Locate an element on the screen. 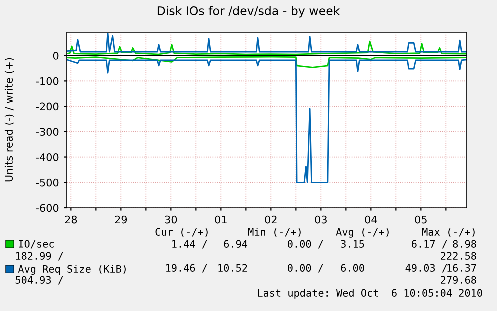 This screenshot has height=311, width=497. y-tick-label: -200 is located at coordinates (47, 106).